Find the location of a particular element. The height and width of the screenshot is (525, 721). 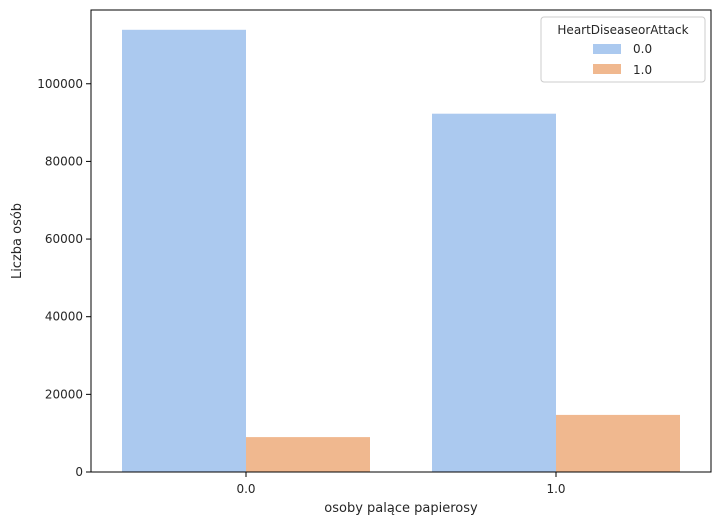

x-axis-ticks: 0.0 1.0 is located at coordinates (401, 484).